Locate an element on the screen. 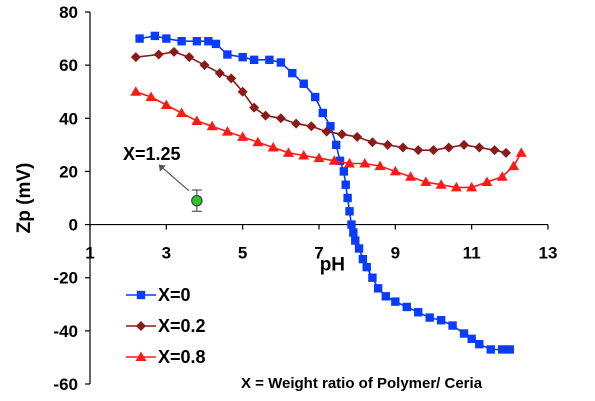  legend-item: X=0 is located at coordinates (158, 295).